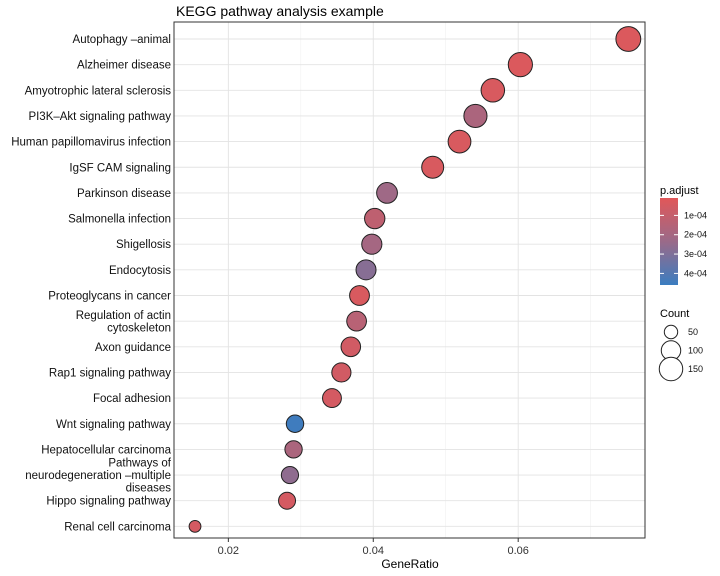 The image size is (720, 576). Describe the element at coordinates (679, 191) in the screenshot. I see `color-legend-title: p.adjust` at that location.